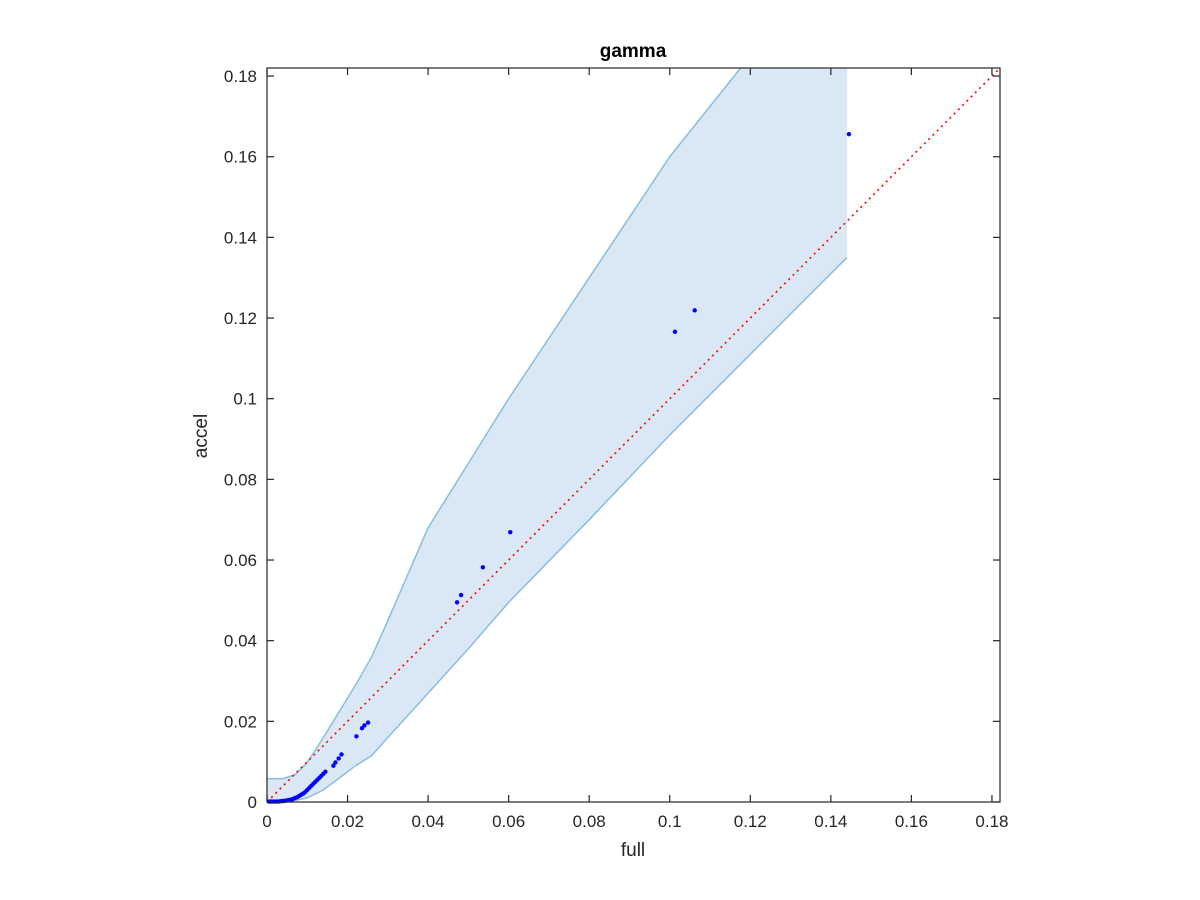 The image size is (1200, 900). I want to click on y-tick-label: 0.16, so click(240, 157).